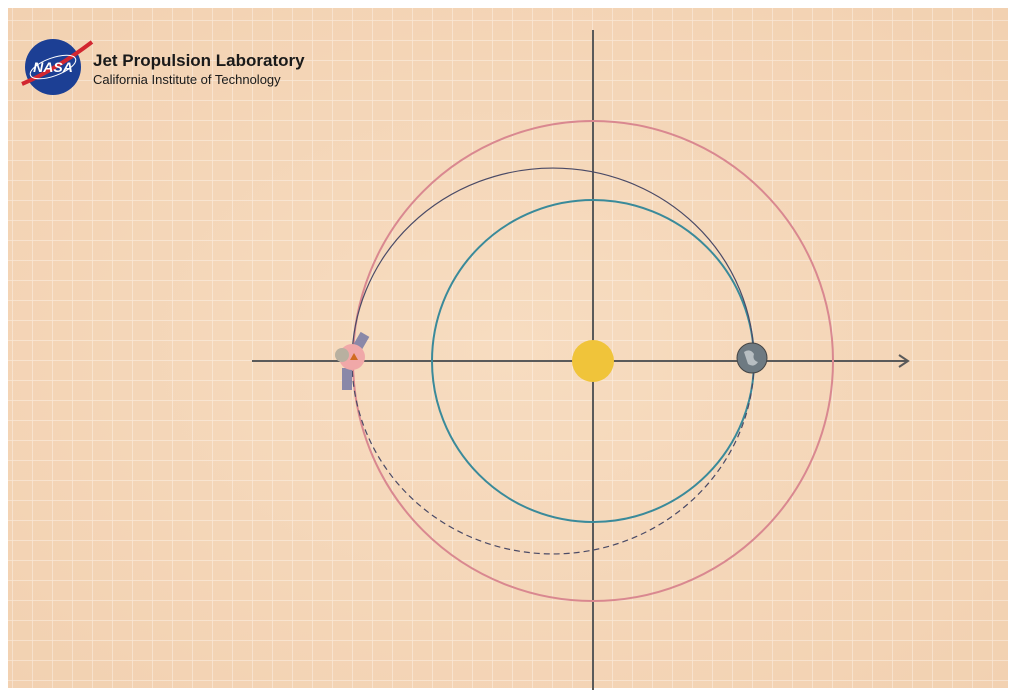 Image resolution: width=1015 pixels, height=695 pixels. Describe the element at coordinates (553, 264) in the screenshot. I see `transfer-orbit` at that location.